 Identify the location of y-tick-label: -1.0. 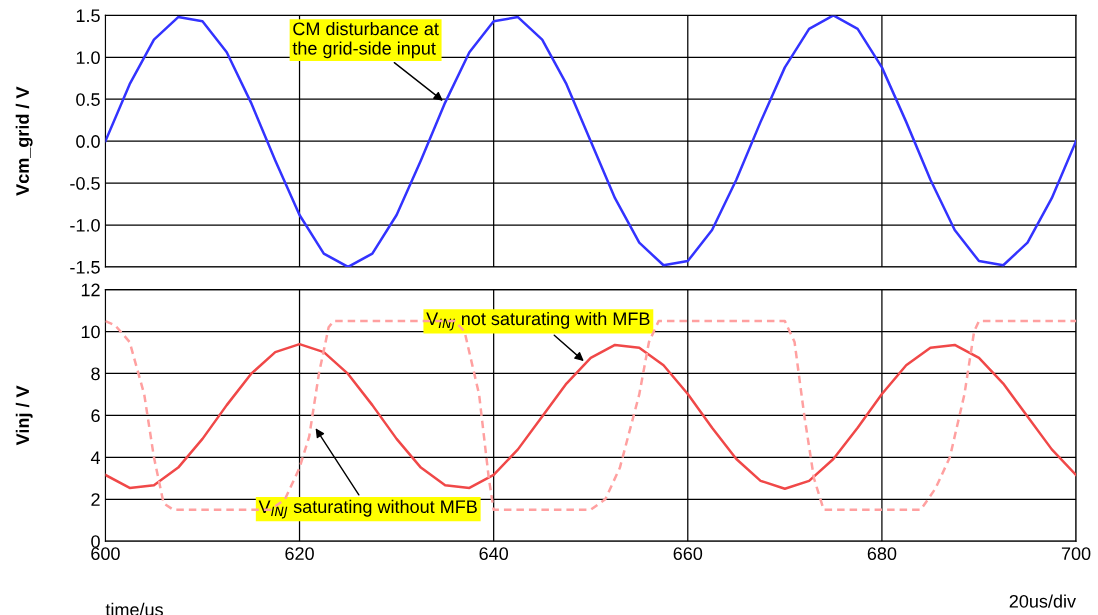
(85, 225).